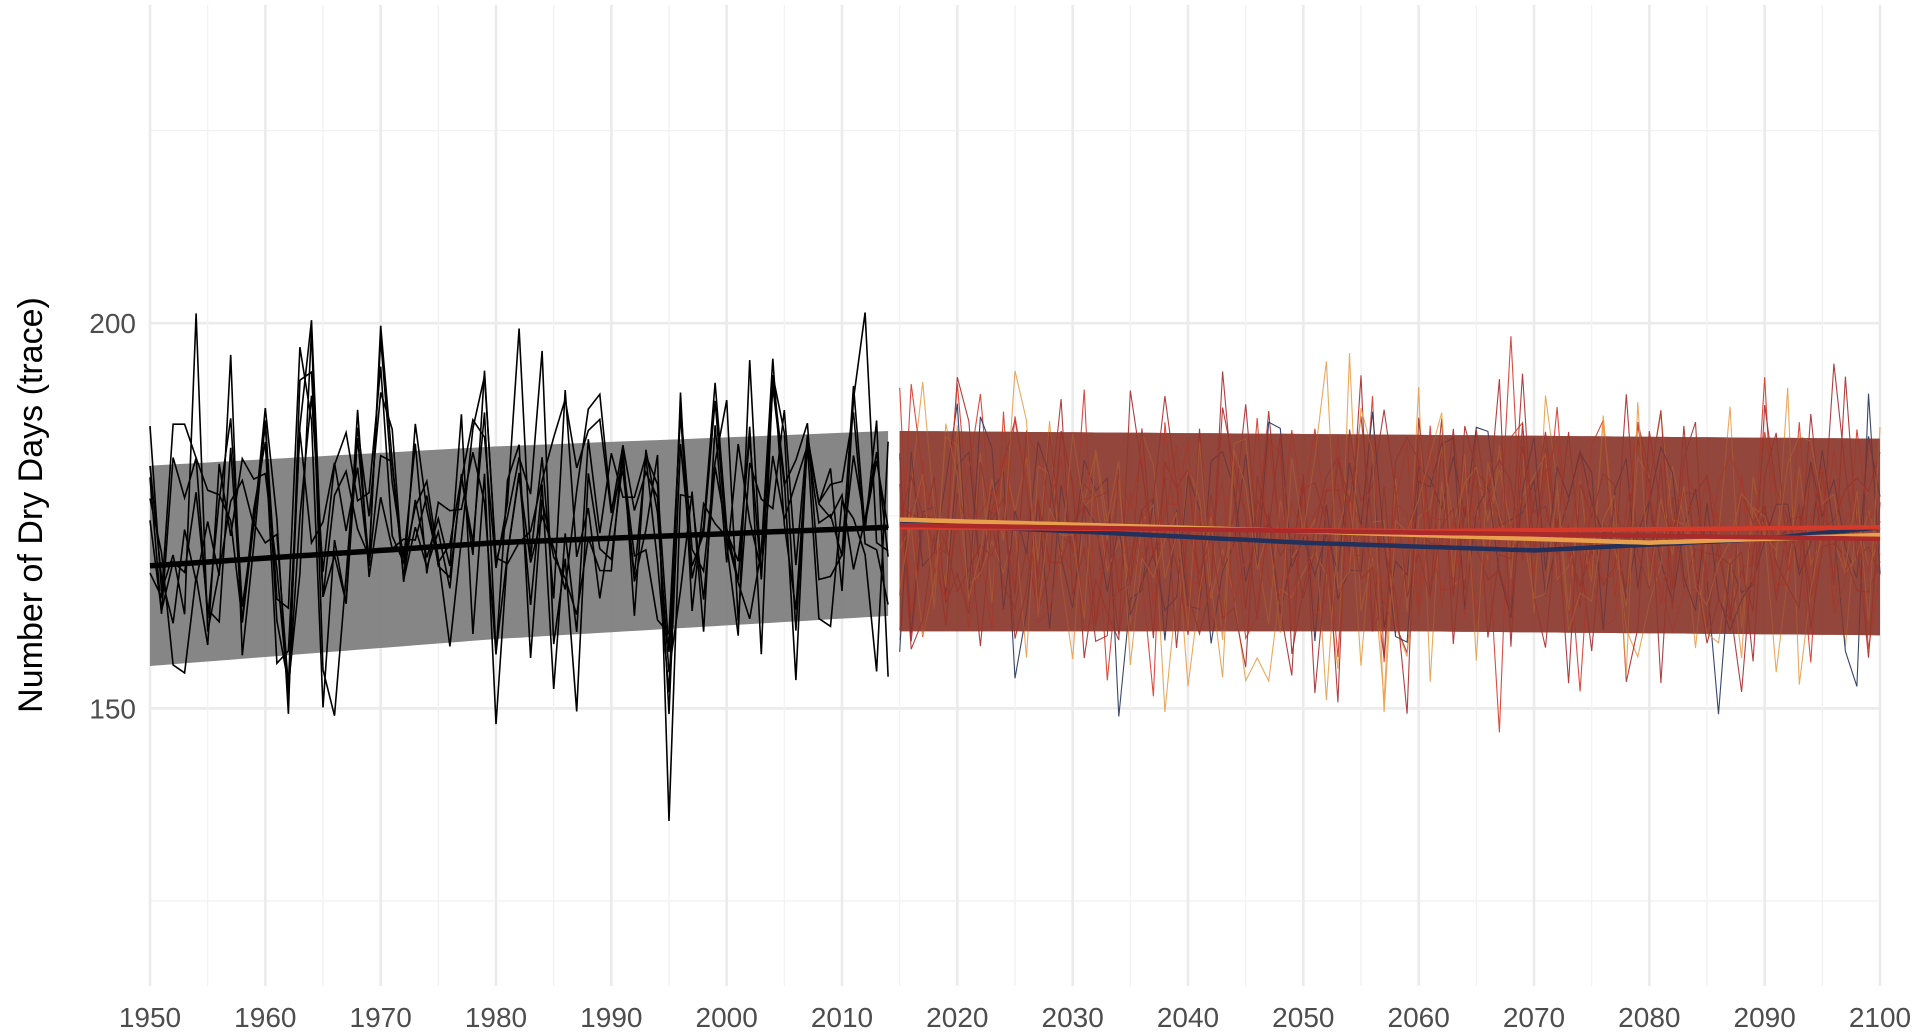 This screenshot has width=1917, height=1033. What do you see at coordinates (1765, 1017) in the screenshot?
I see `x-tick-label: 2090` at bounding box center [1765, 1017].